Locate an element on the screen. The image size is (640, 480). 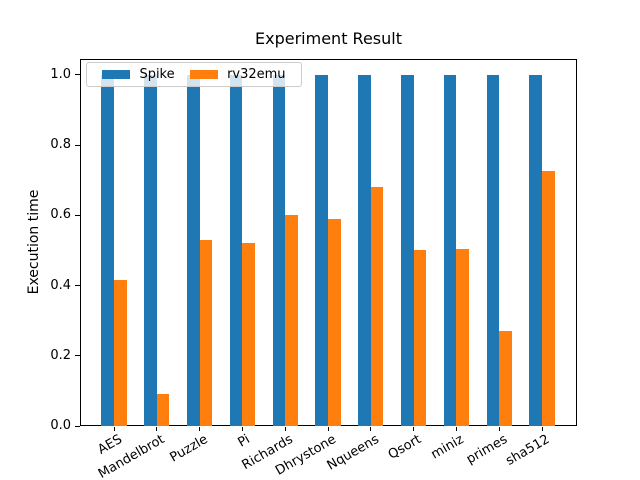
bar-rv32emu-Qsort is located at coordinates (420, 338).